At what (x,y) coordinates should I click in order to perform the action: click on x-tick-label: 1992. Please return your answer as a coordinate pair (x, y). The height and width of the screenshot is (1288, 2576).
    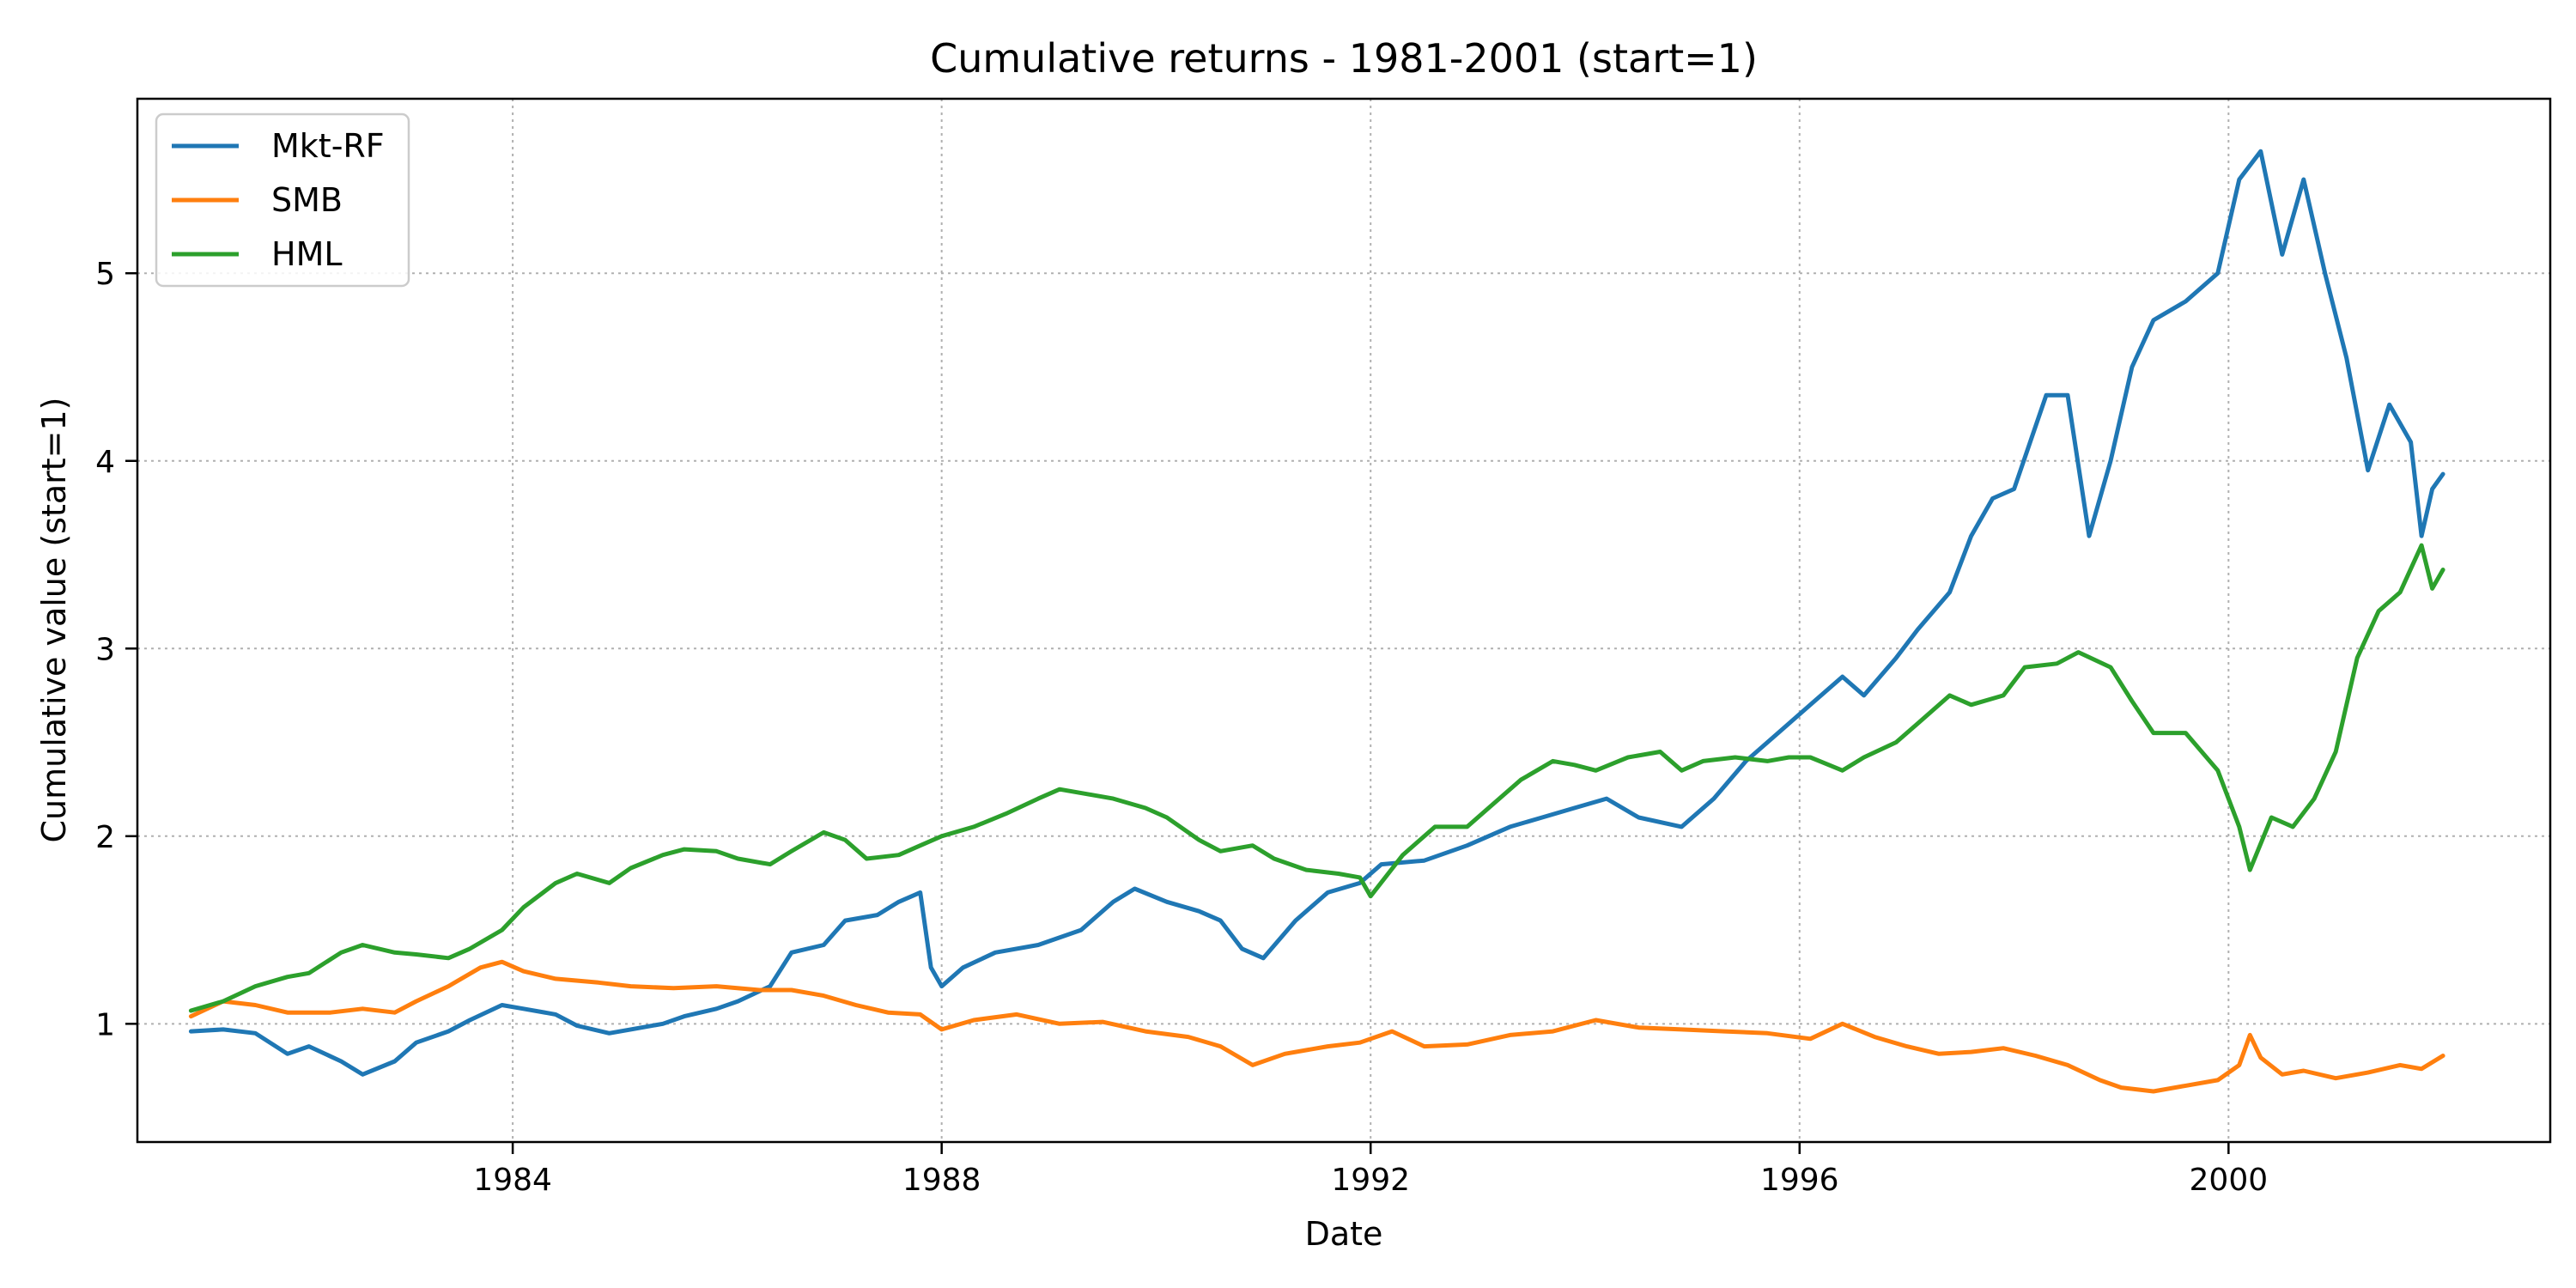
    Looking at the image, I should click on (1371, 1180).